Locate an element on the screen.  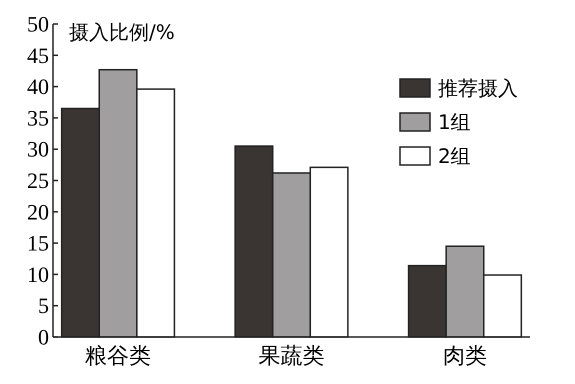
y-tick-label: 50 is located at coordinates (38, 24).